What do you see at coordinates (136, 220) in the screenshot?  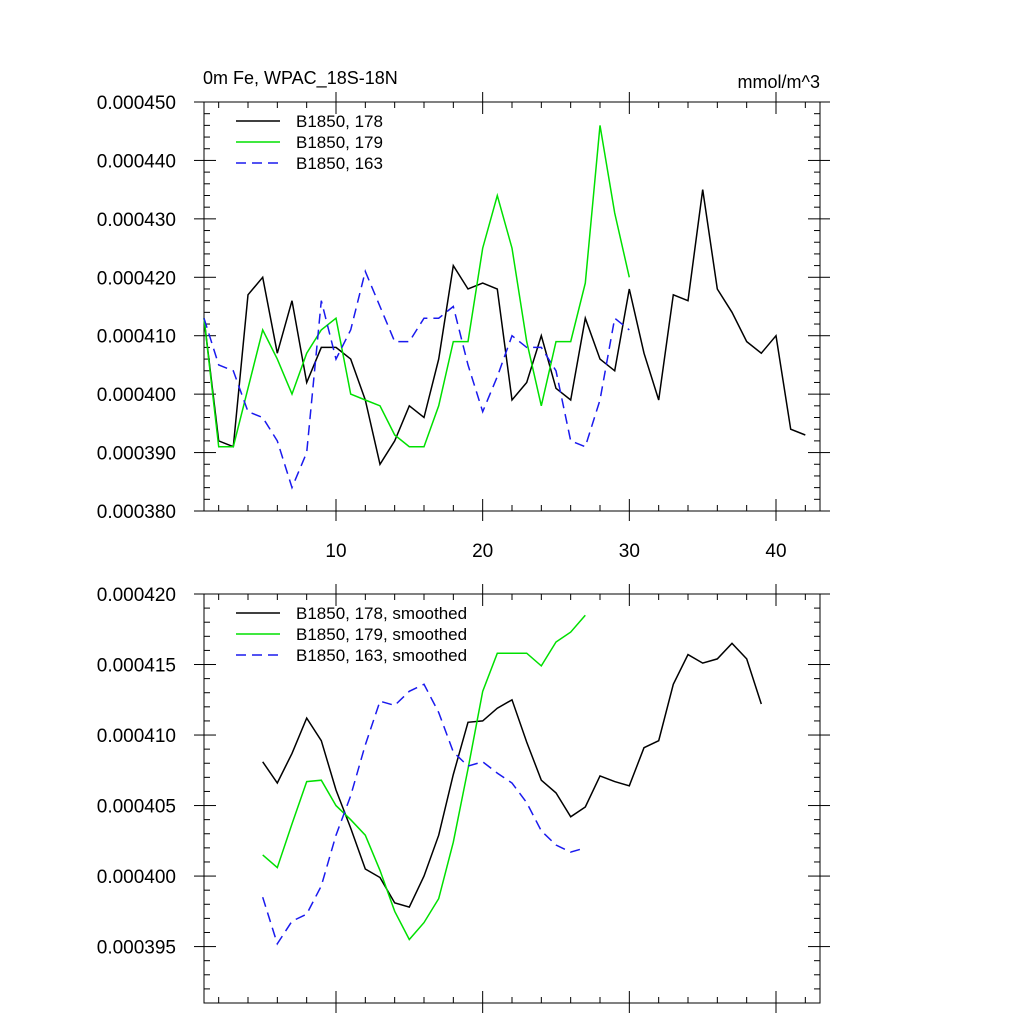 I see `y-tick-label: 0.000430` at bounding box center [136, 220].